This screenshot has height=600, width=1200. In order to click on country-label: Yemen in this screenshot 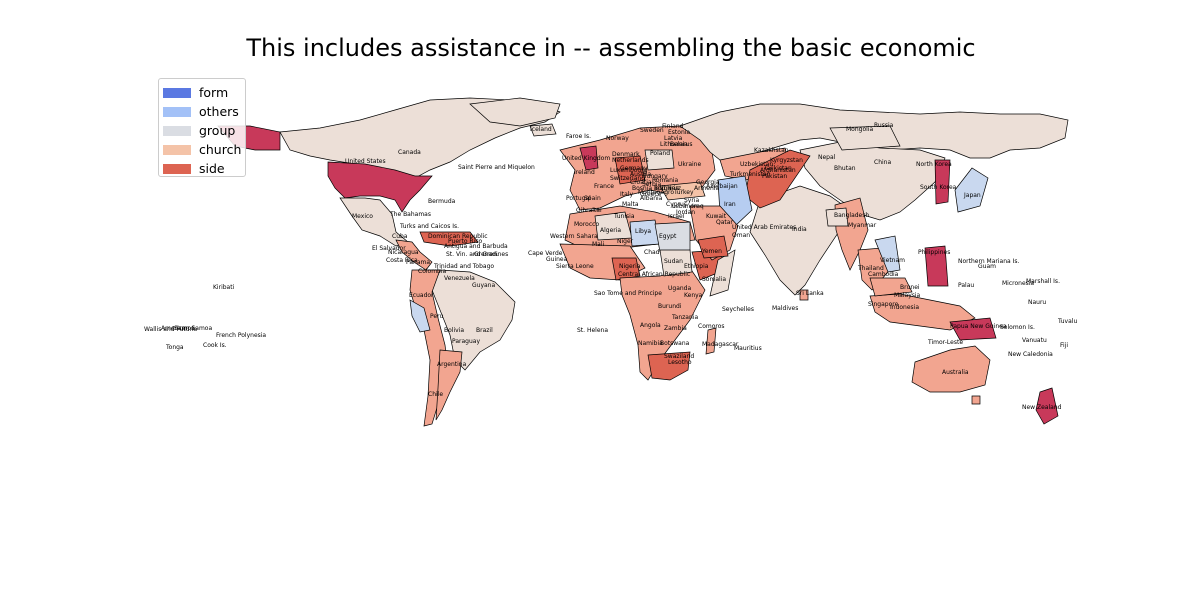, I will do `click(711, 251)`.